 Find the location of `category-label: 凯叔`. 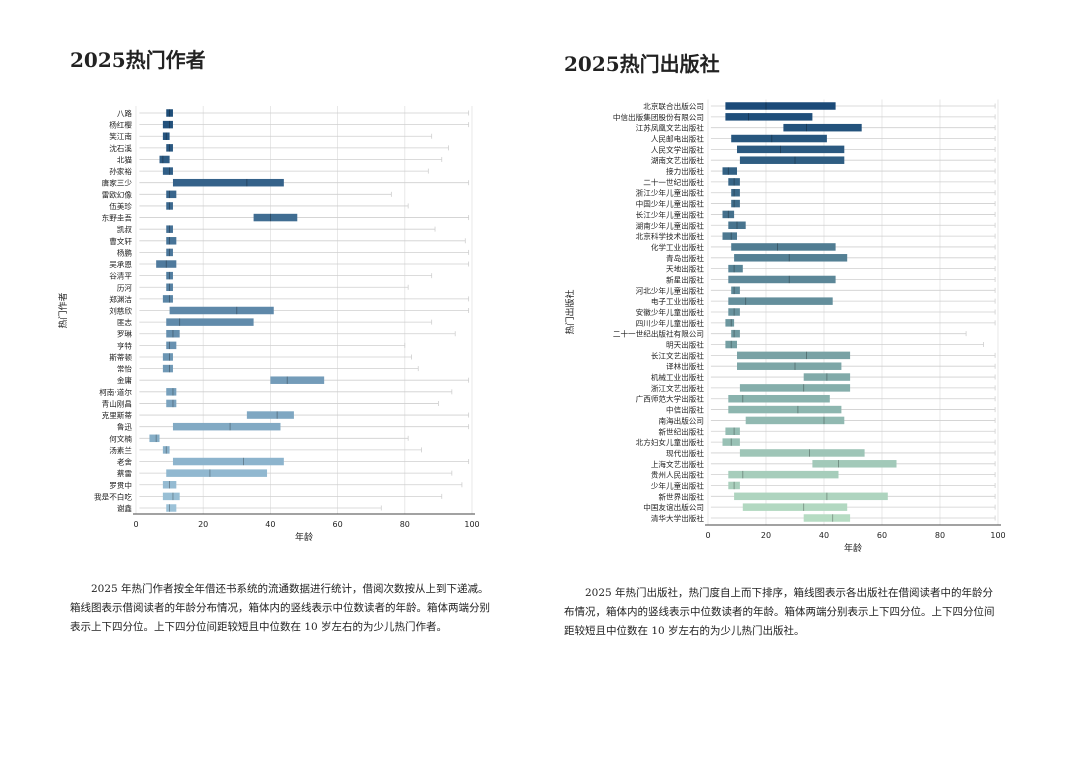

category-label: 凯叔 is located at coordinates (125, 229).